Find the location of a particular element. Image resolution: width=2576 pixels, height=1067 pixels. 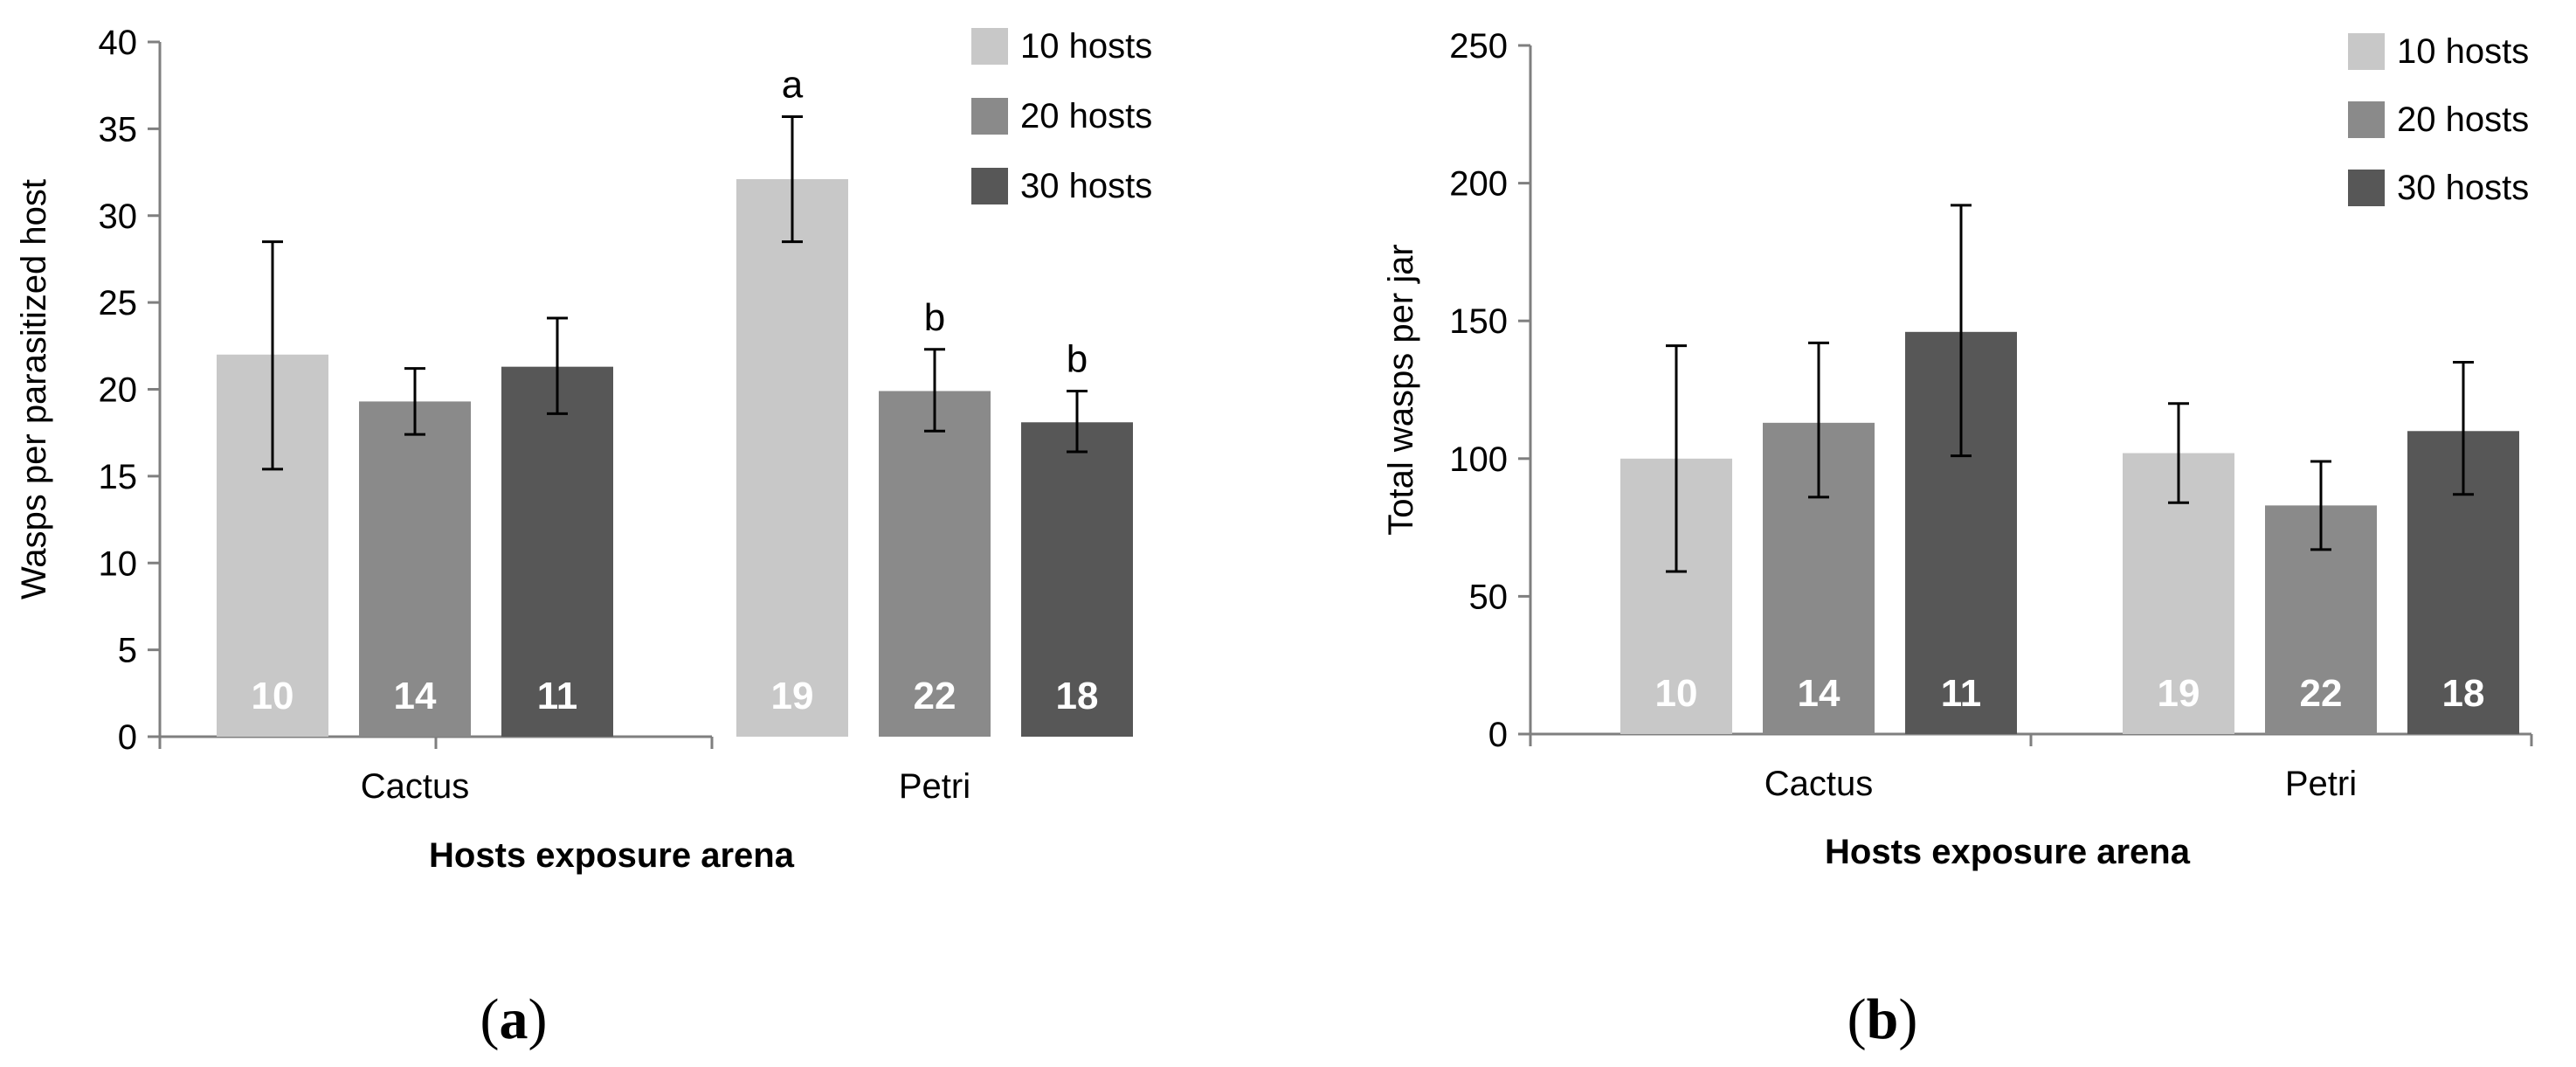

significance-label: a is located at coordinates (793, 84).